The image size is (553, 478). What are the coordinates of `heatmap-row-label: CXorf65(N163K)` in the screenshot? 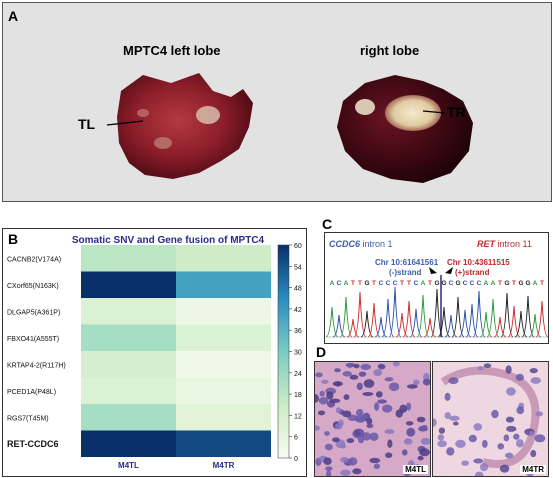 It's located at (33, 286).